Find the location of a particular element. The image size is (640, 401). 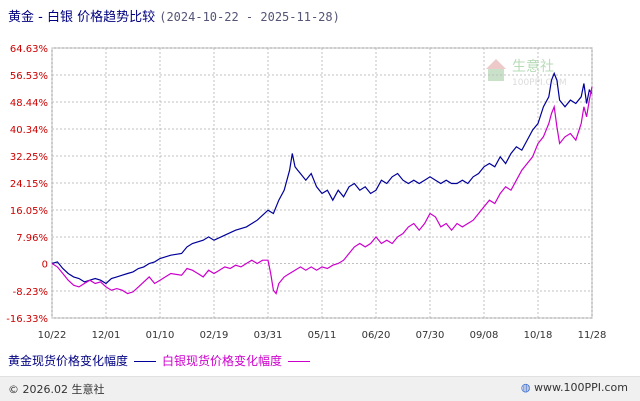

x-tick-label: 10/22 is located at coordinates (52, 335).